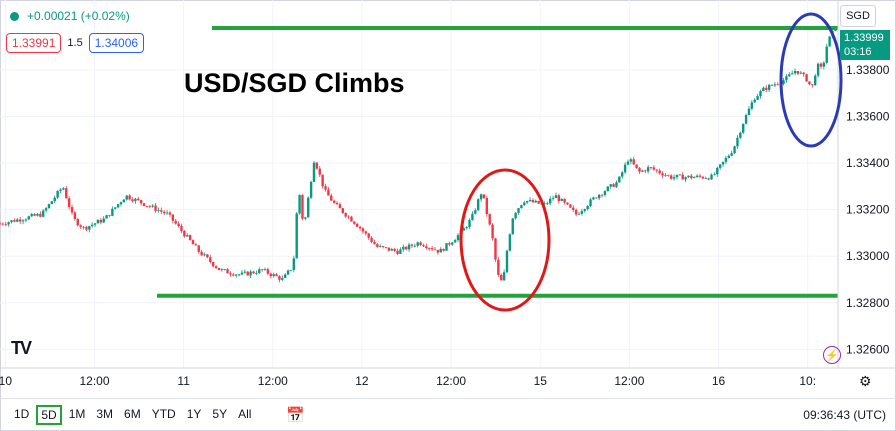  I want to click on lightning-icon: ⚡, so click(832, 355).